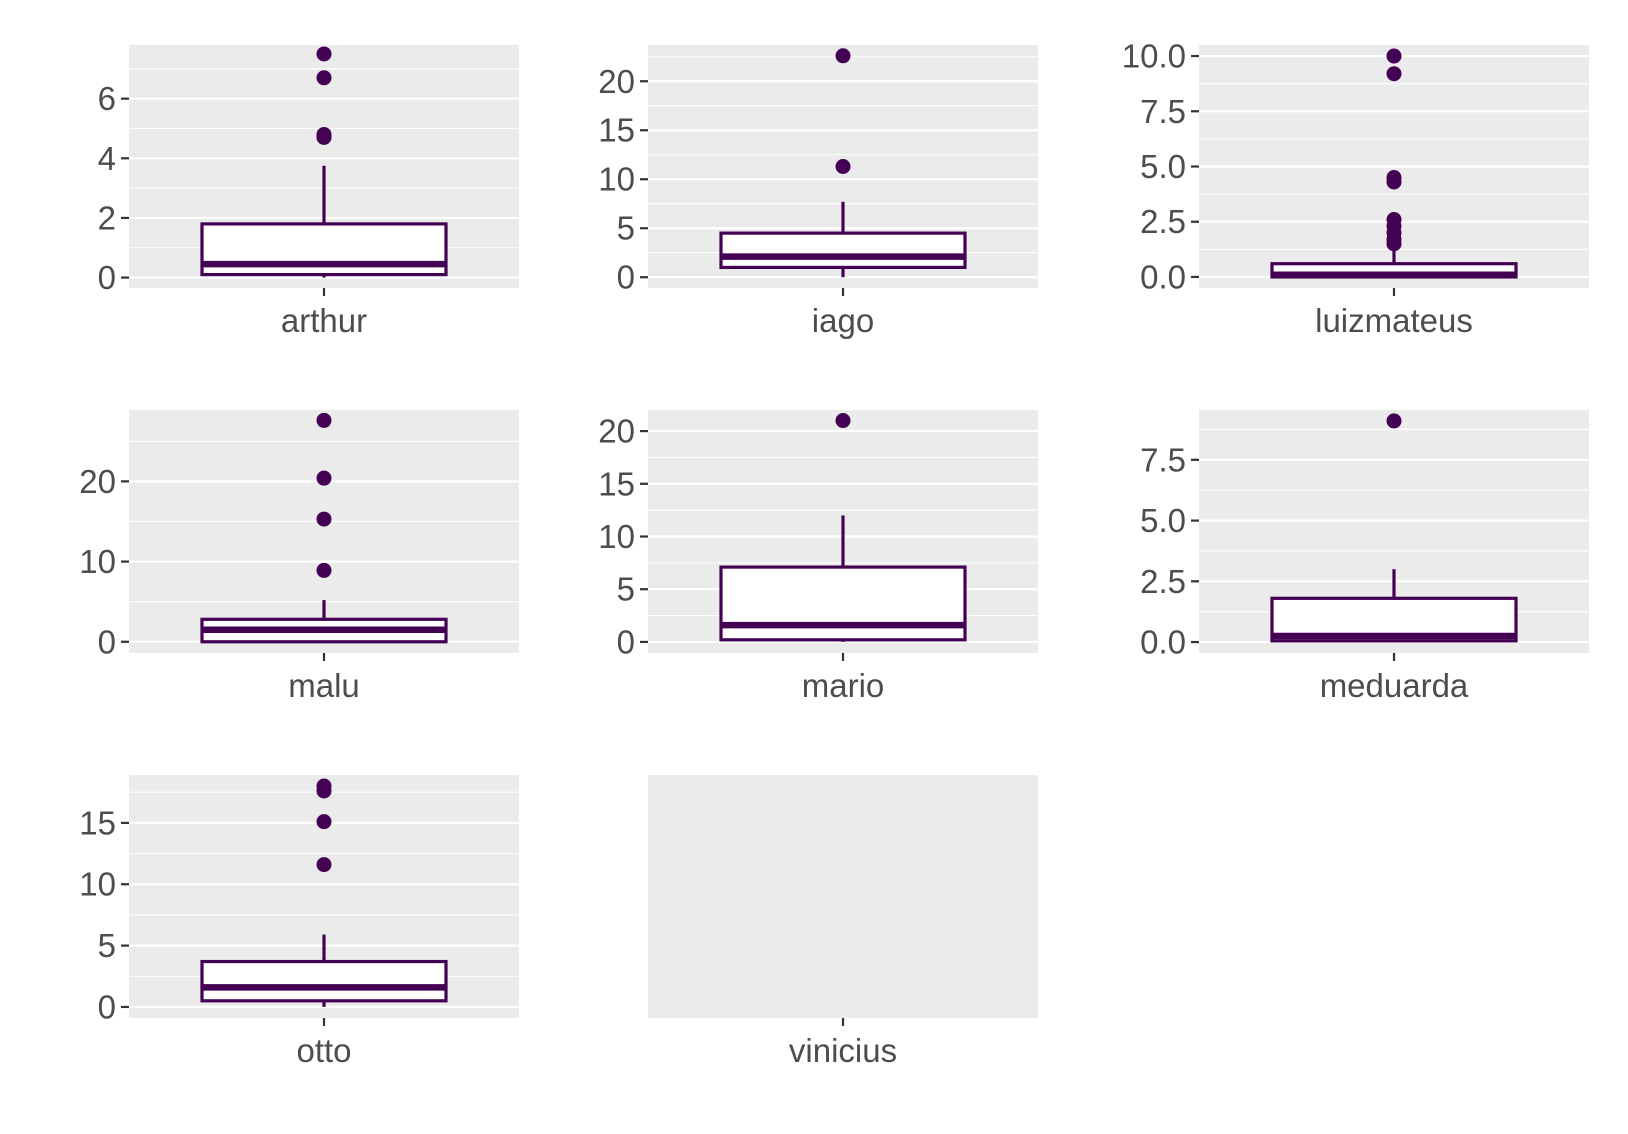 The image size is (1628, 1134). What do you see at coordinates (818, 192) in the screenshot?
I see `panel-iago: 0 5 10 15 20 iago` at bounding box center [818, 192].